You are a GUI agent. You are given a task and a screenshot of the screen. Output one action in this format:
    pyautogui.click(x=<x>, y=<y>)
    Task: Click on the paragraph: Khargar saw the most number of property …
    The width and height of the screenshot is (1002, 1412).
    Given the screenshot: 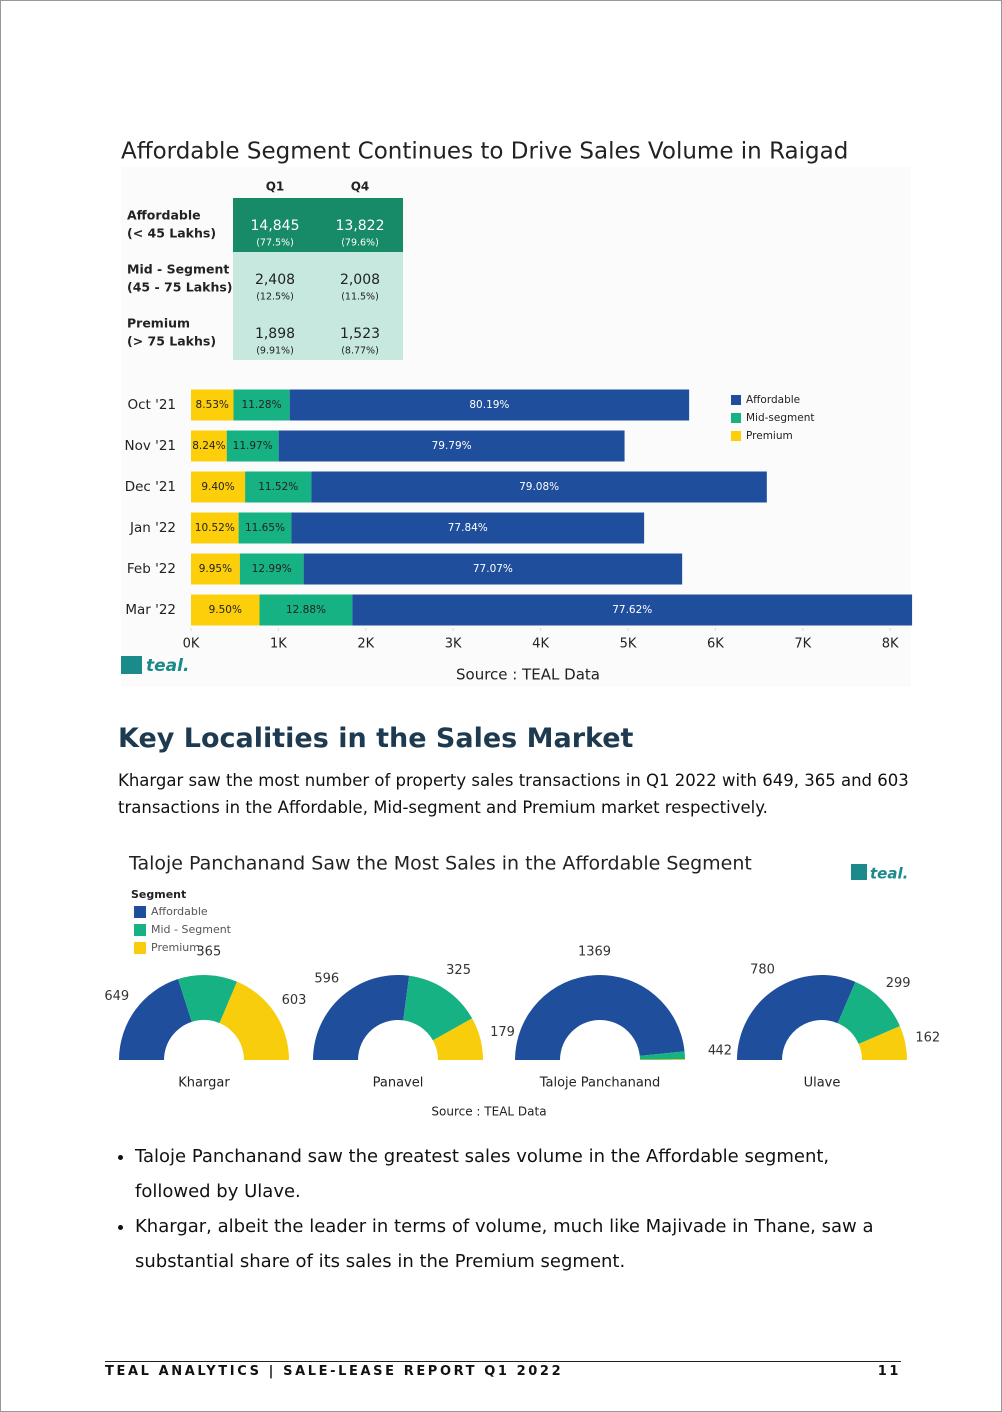 What is the action you would take?
    pyautogui.click(x=513, y=794)
    